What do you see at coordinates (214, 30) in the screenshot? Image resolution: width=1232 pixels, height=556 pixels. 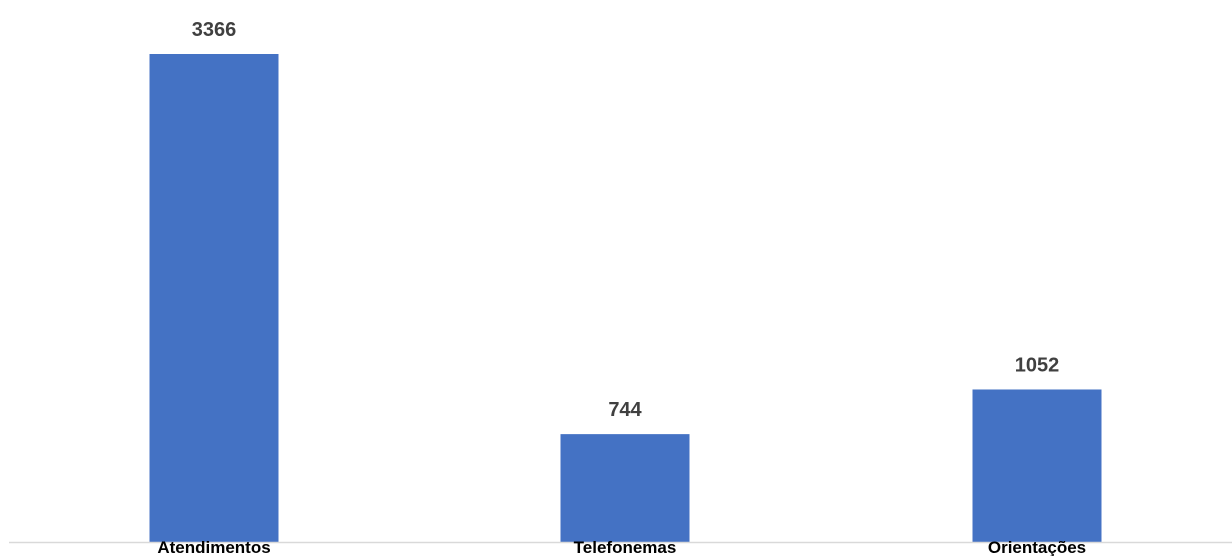 I see `data-label-atendimentos: 3366` at bounding box center [214, 30].